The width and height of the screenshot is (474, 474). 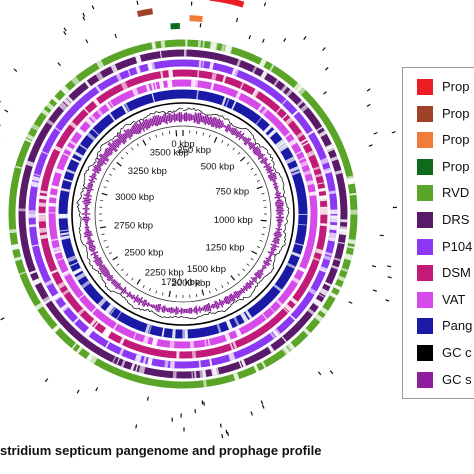 I want to click on legend-label: Prop, so click(x=456, y=140).